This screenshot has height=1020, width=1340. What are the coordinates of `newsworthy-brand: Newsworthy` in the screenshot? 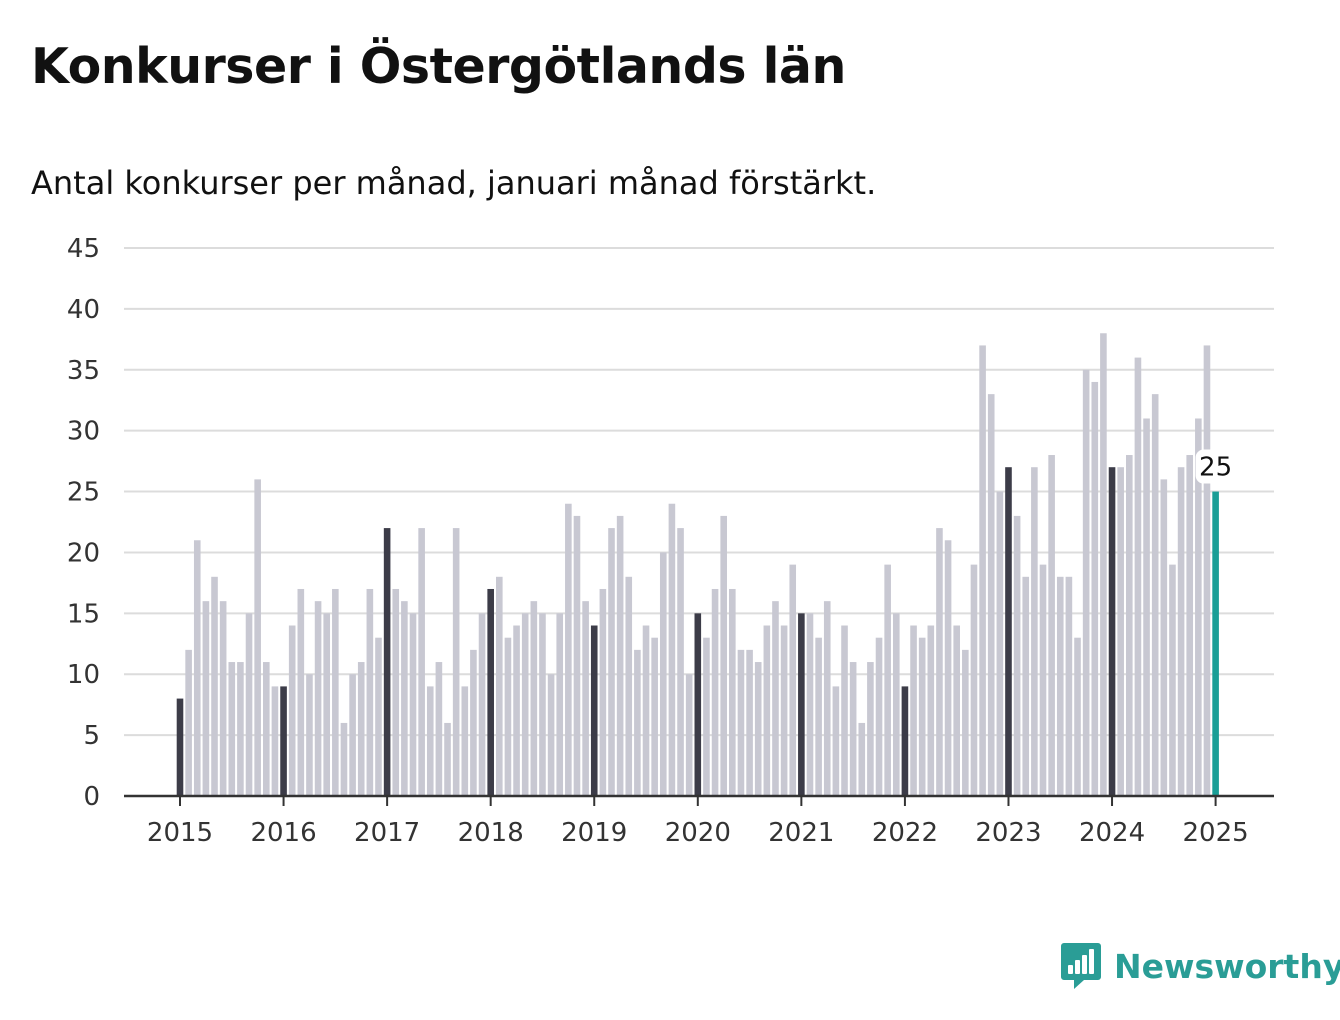 It's located at (1200, 966).